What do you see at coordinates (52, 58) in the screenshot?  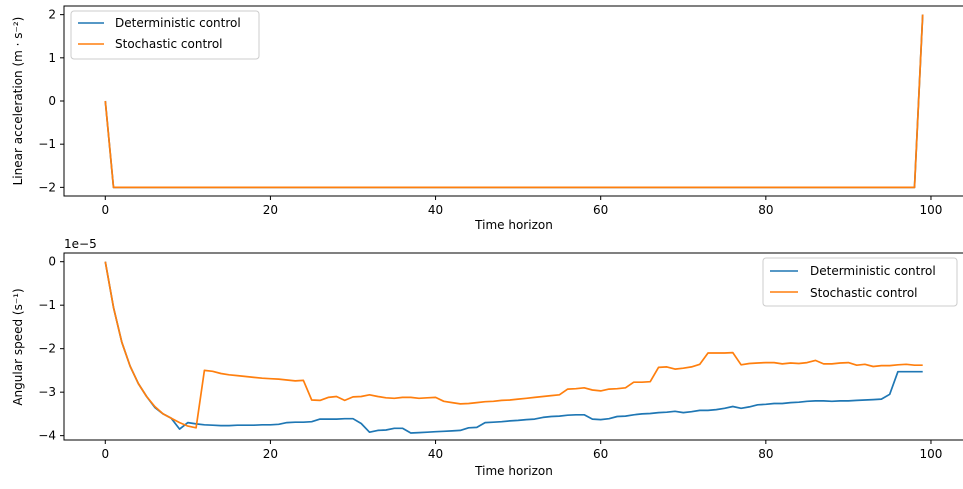 I see `top-y-tick-label: 1` at bounding box center [52, 58].